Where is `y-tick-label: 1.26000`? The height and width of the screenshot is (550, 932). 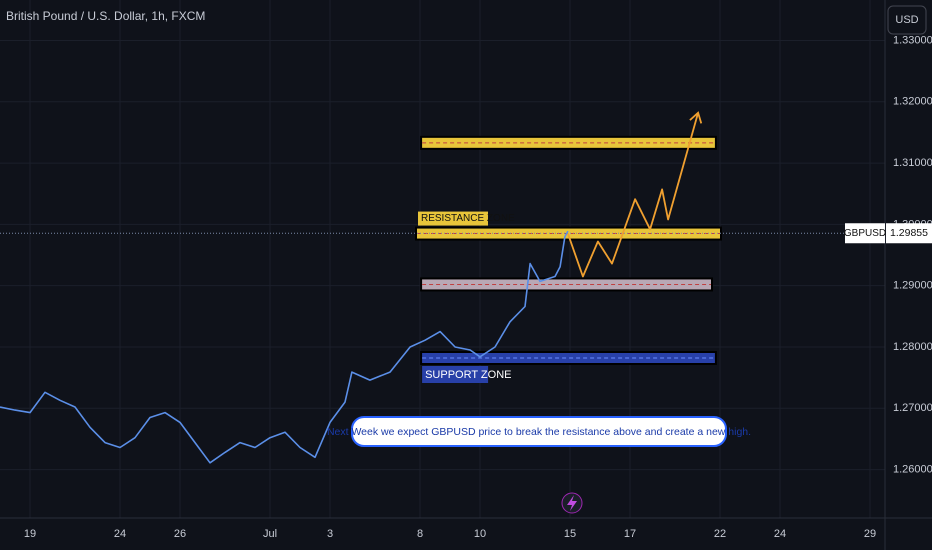 y-tick-label: 1.26000 is located at coordinates (912, 469).